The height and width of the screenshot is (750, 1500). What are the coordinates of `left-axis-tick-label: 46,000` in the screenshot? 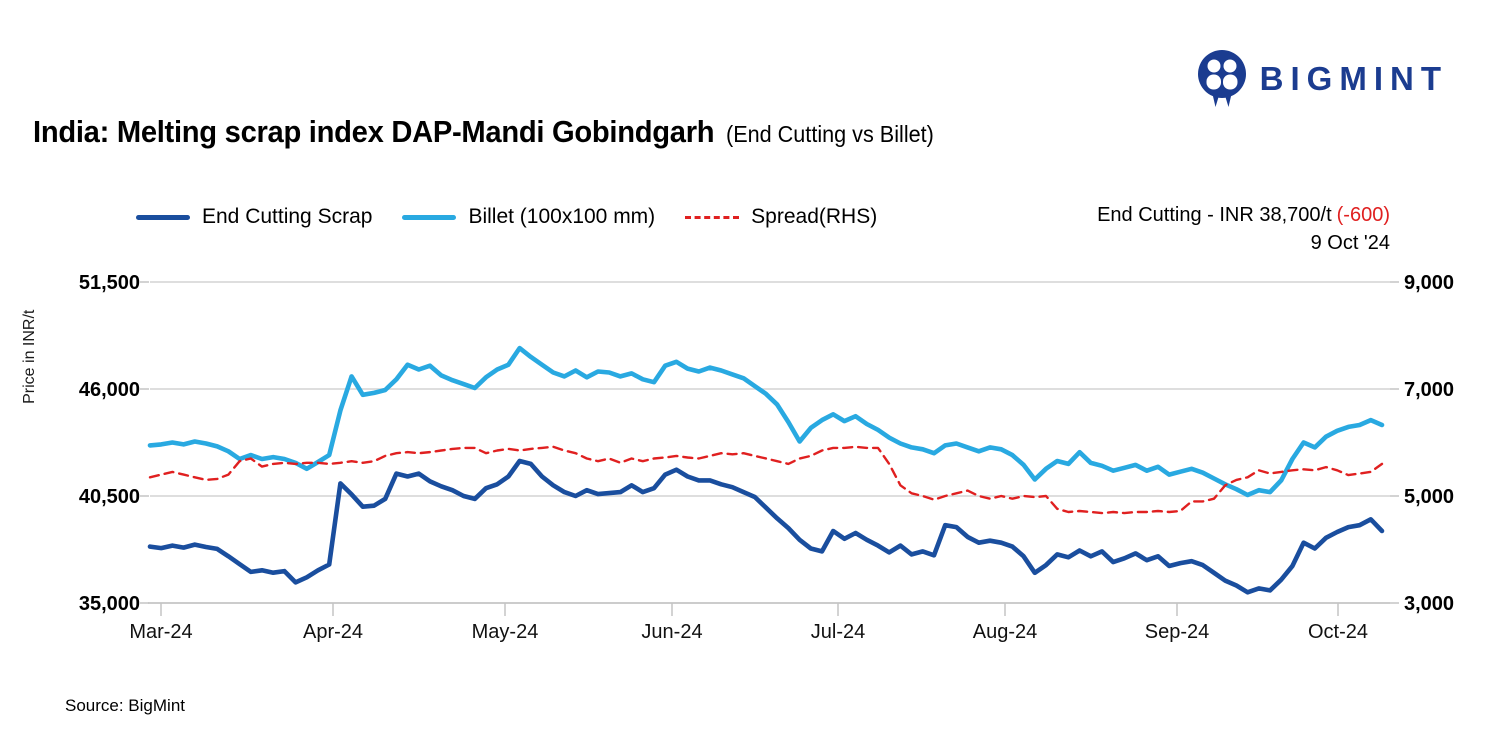 It's located at (109, 390).